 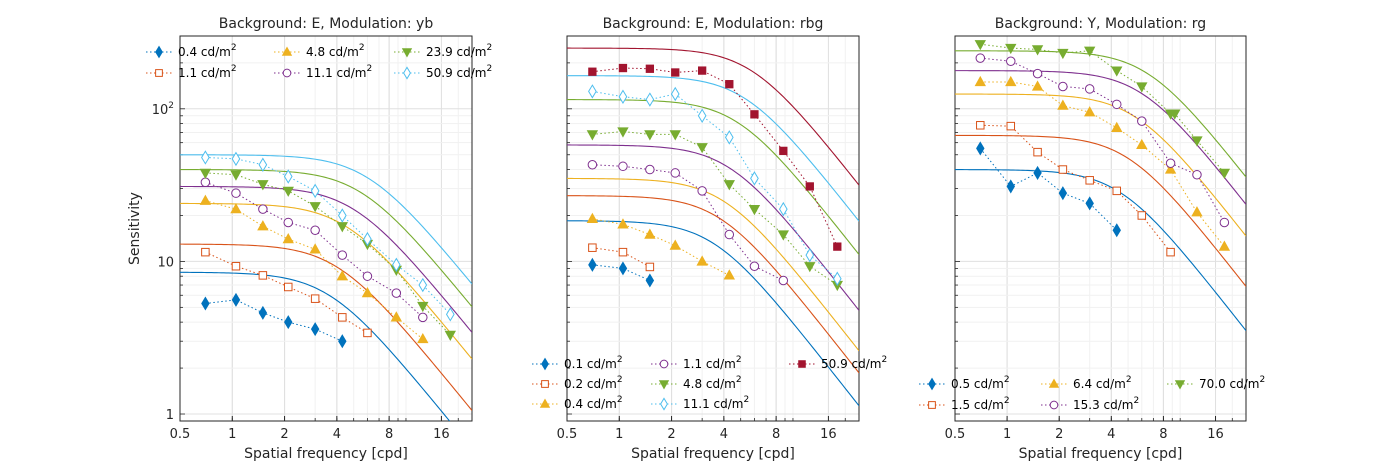 What do you see at coordinates (1216, 383) in the screenshot?
I see `legend-item: 70.0 cd/m2` at bounding box center [1216, 383].